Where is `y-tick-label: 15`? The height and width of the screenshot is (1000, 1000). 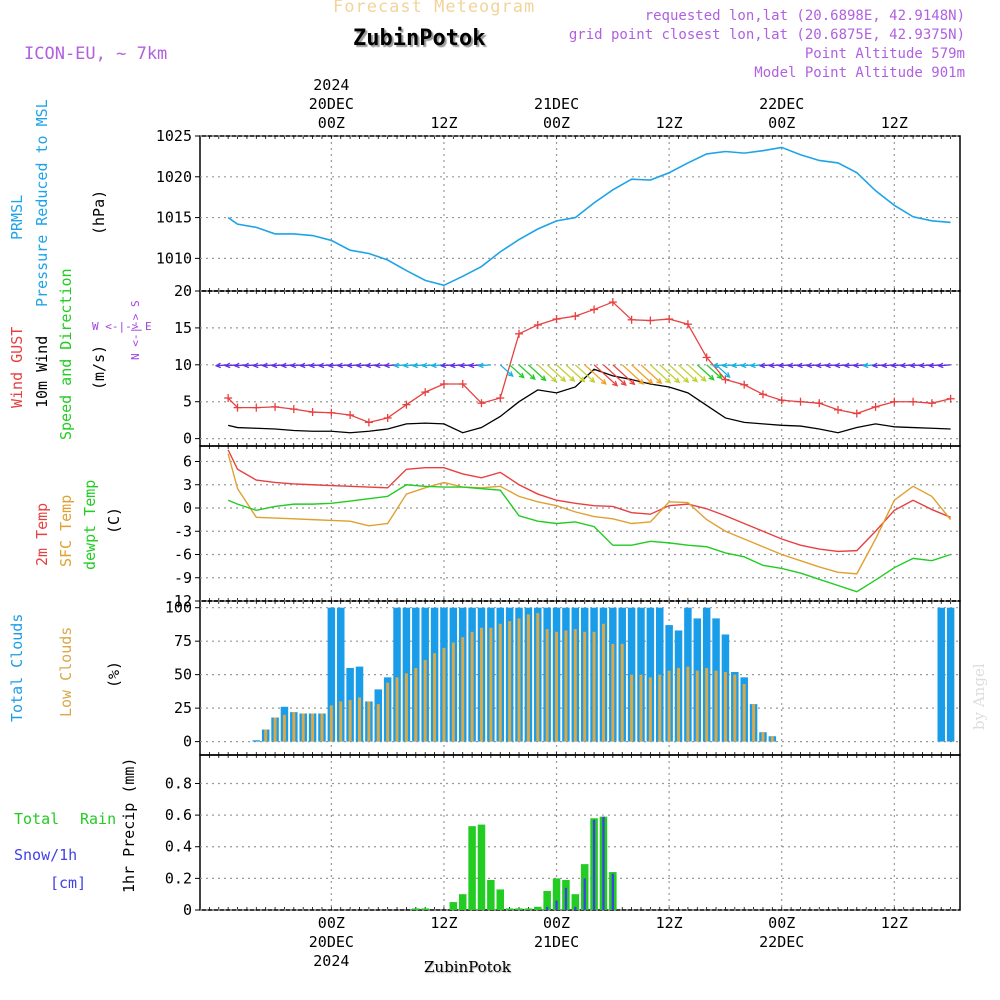
y-tick-label: 15 is located at coordinates (183, 328).